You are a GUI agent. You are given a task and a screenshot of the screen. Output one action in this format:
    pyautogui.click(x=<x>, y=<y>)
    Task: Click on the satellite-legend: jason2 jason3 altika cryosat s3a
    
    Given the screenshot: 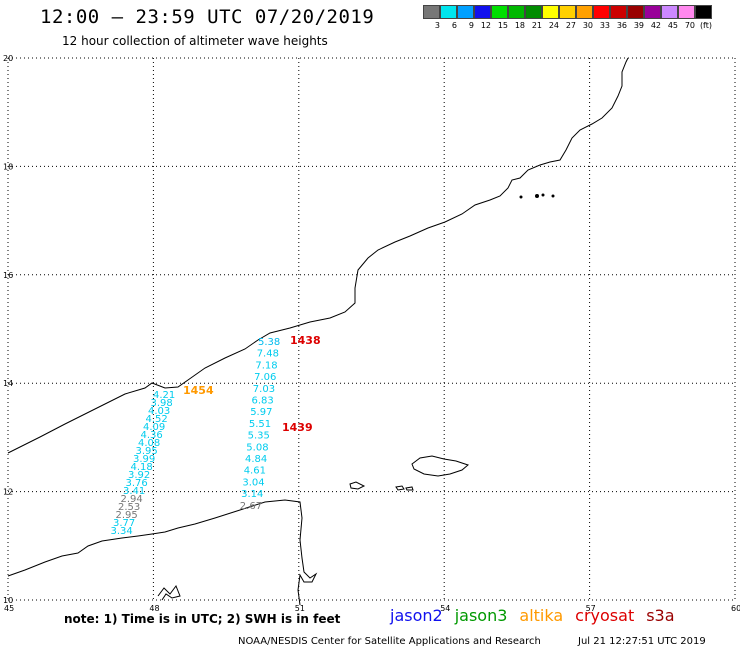 What is the action you would take?
    pyautogui.click(x=532, y=615)
    